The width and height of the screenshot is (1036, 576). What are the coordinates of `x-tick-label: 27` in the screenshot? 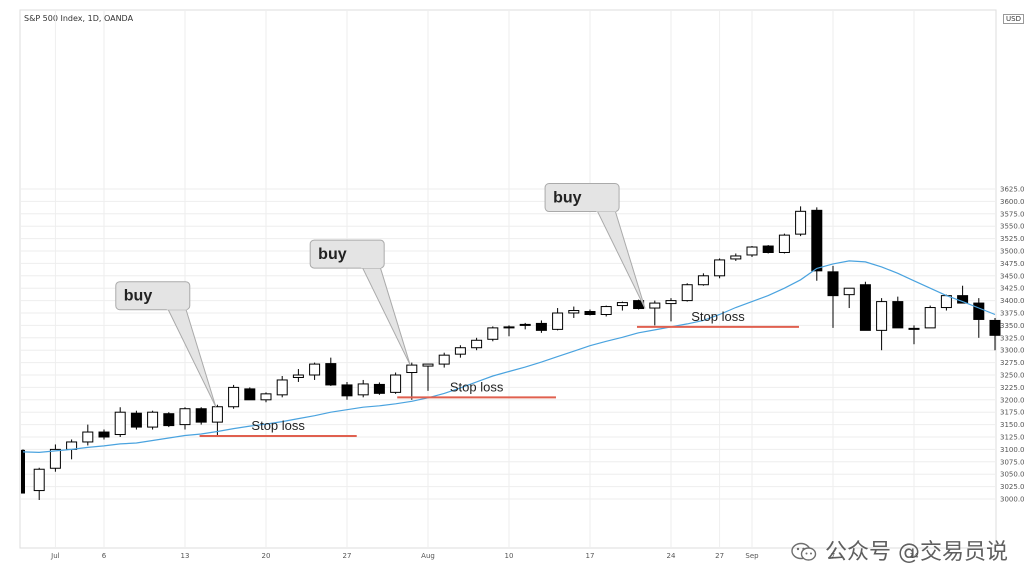 It's located at (347, 556).